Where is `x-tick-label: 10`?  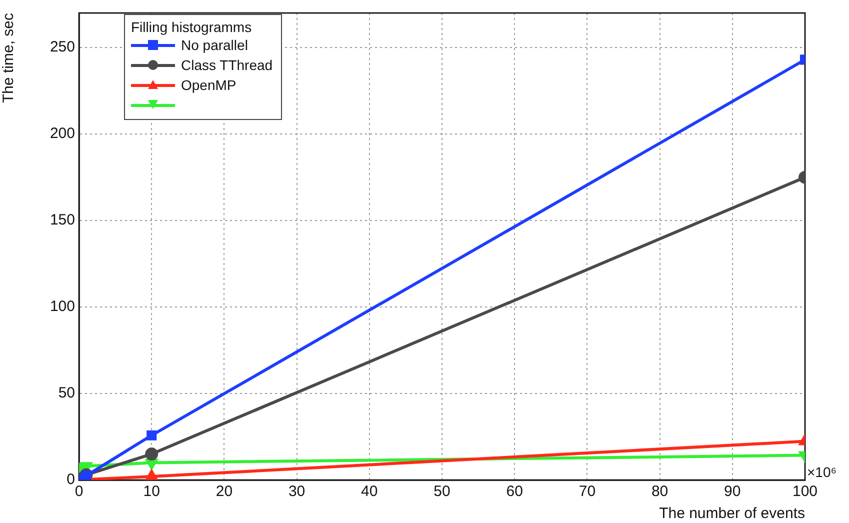
x-tick-label: 10 is located at coordinates (151, 491).